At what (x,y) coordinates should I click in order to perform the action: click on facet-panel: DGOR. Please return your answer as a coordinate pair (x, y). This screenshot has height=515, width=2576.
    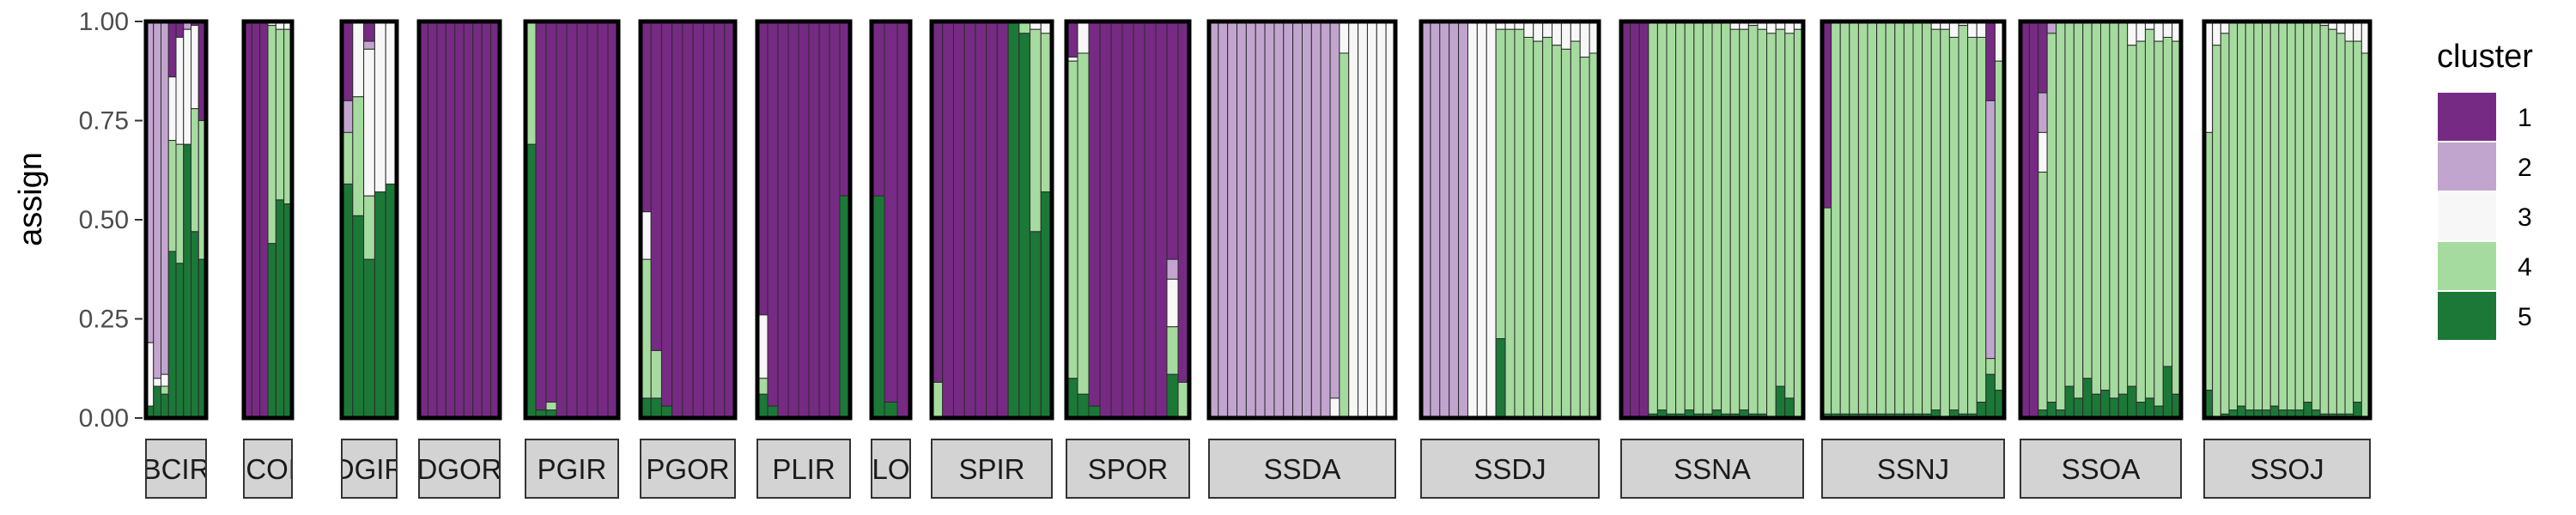
    Looking at the image, I should click on (459, 259).